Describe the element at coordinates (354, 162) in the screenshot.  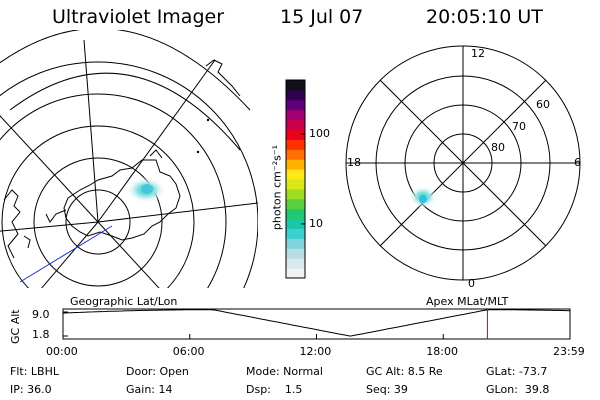
I see `mlt-label-18: 18` at that location.